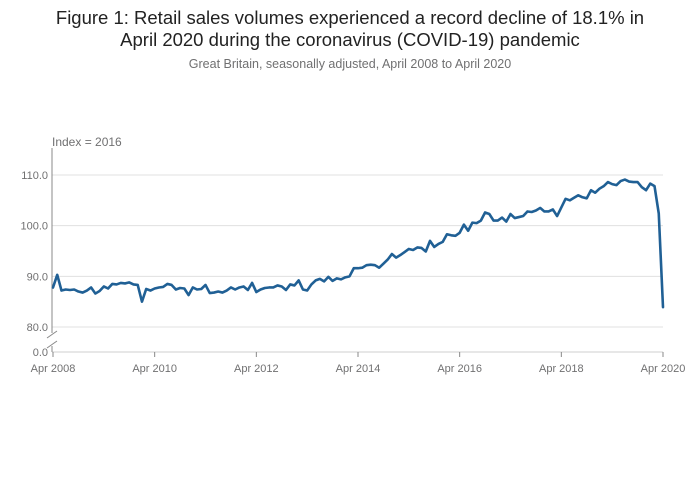 The height and width of the screenshot is (502, 700). I want to click on x-tick-label: Apr 2014, so click(358, 369).